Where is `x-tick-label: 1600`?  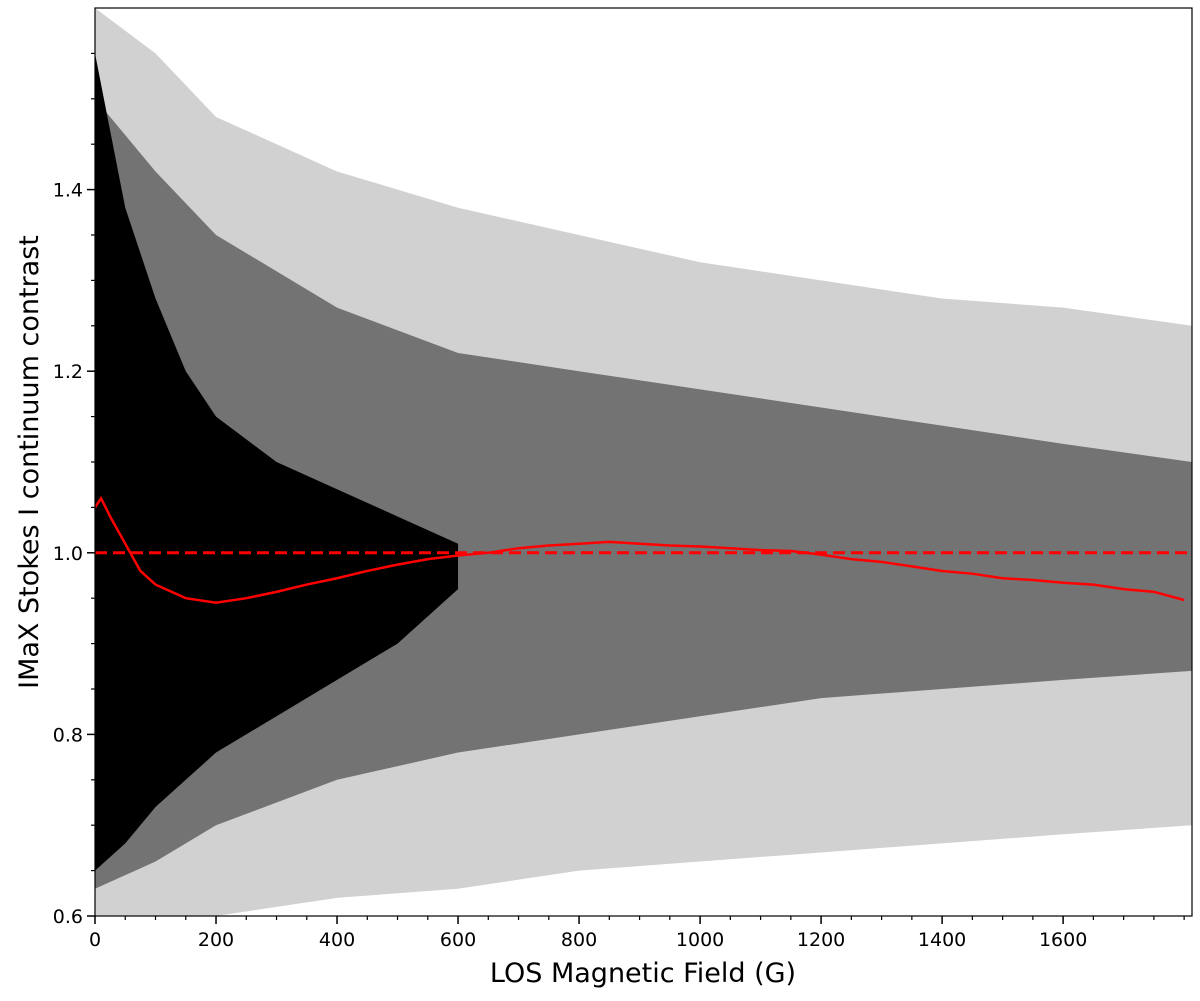 x-tick-label: 1600 is located at coordinates (1063, 940).